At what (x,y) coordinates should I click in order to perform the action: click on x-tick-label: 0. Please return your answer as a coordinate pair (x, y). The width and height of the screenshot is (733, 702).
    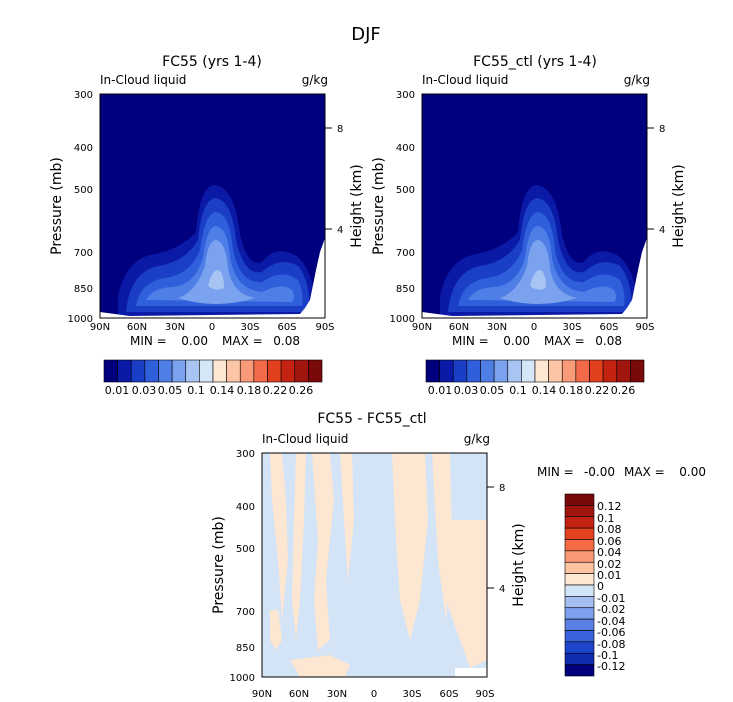
    Looking at the image, I should click on (534, 327).